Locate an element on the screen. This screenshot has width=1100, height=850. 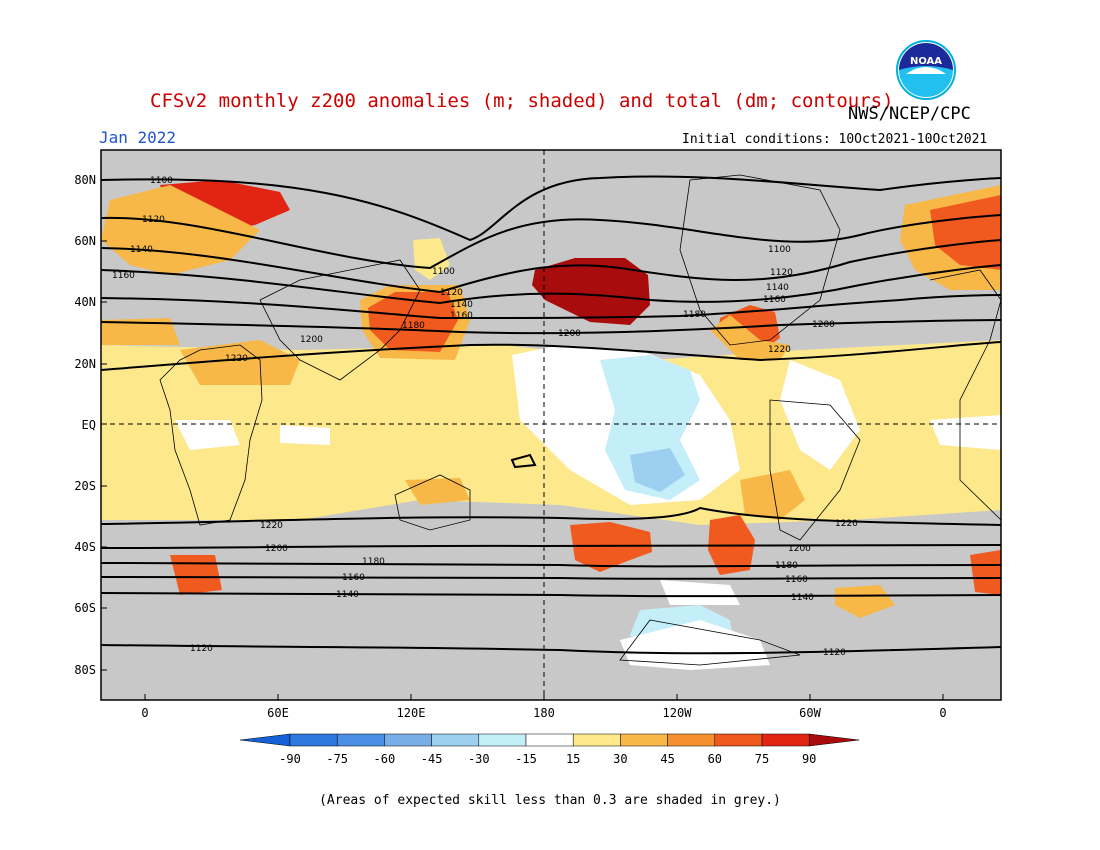
anomaly-region-blue-pacific is located at coordinates (657, 470).